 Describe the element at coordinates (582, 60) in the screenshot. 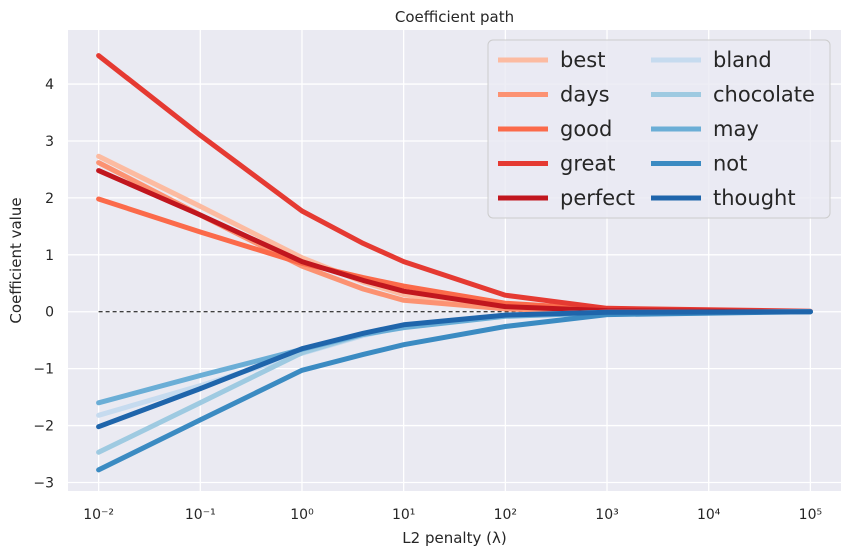

I see `legend-label-best: best` at that location.